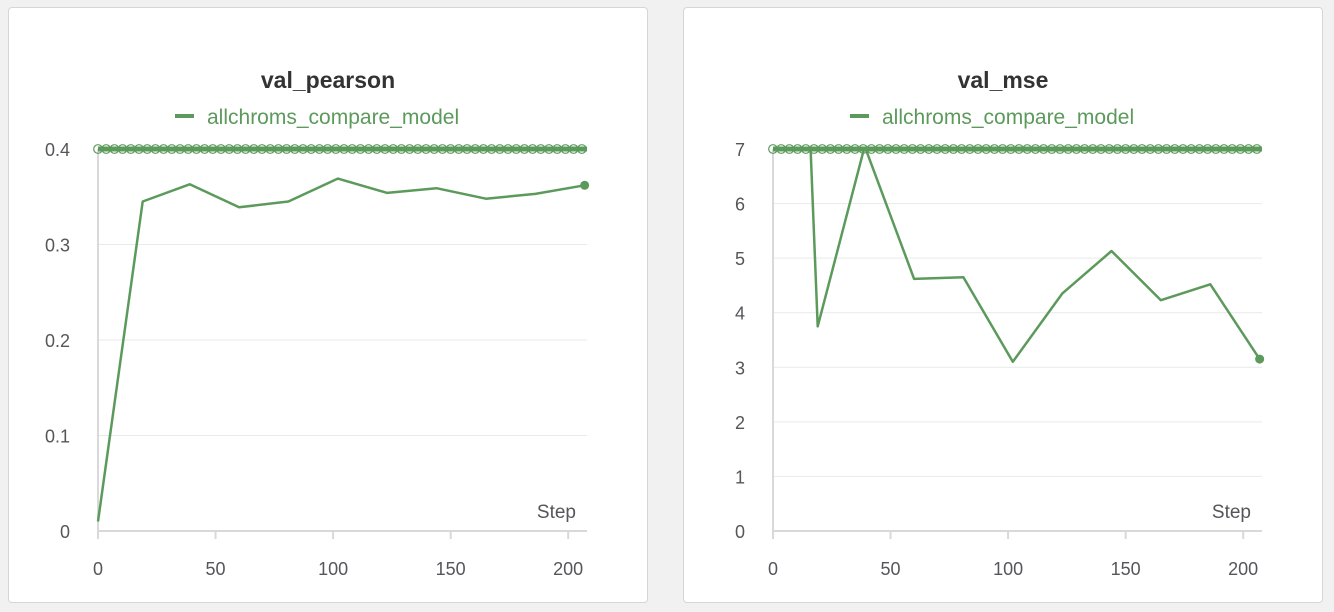  Describe the element at coordinates (328, 80) in the screenshot. I see `chart-title: val_pearson` at that location.